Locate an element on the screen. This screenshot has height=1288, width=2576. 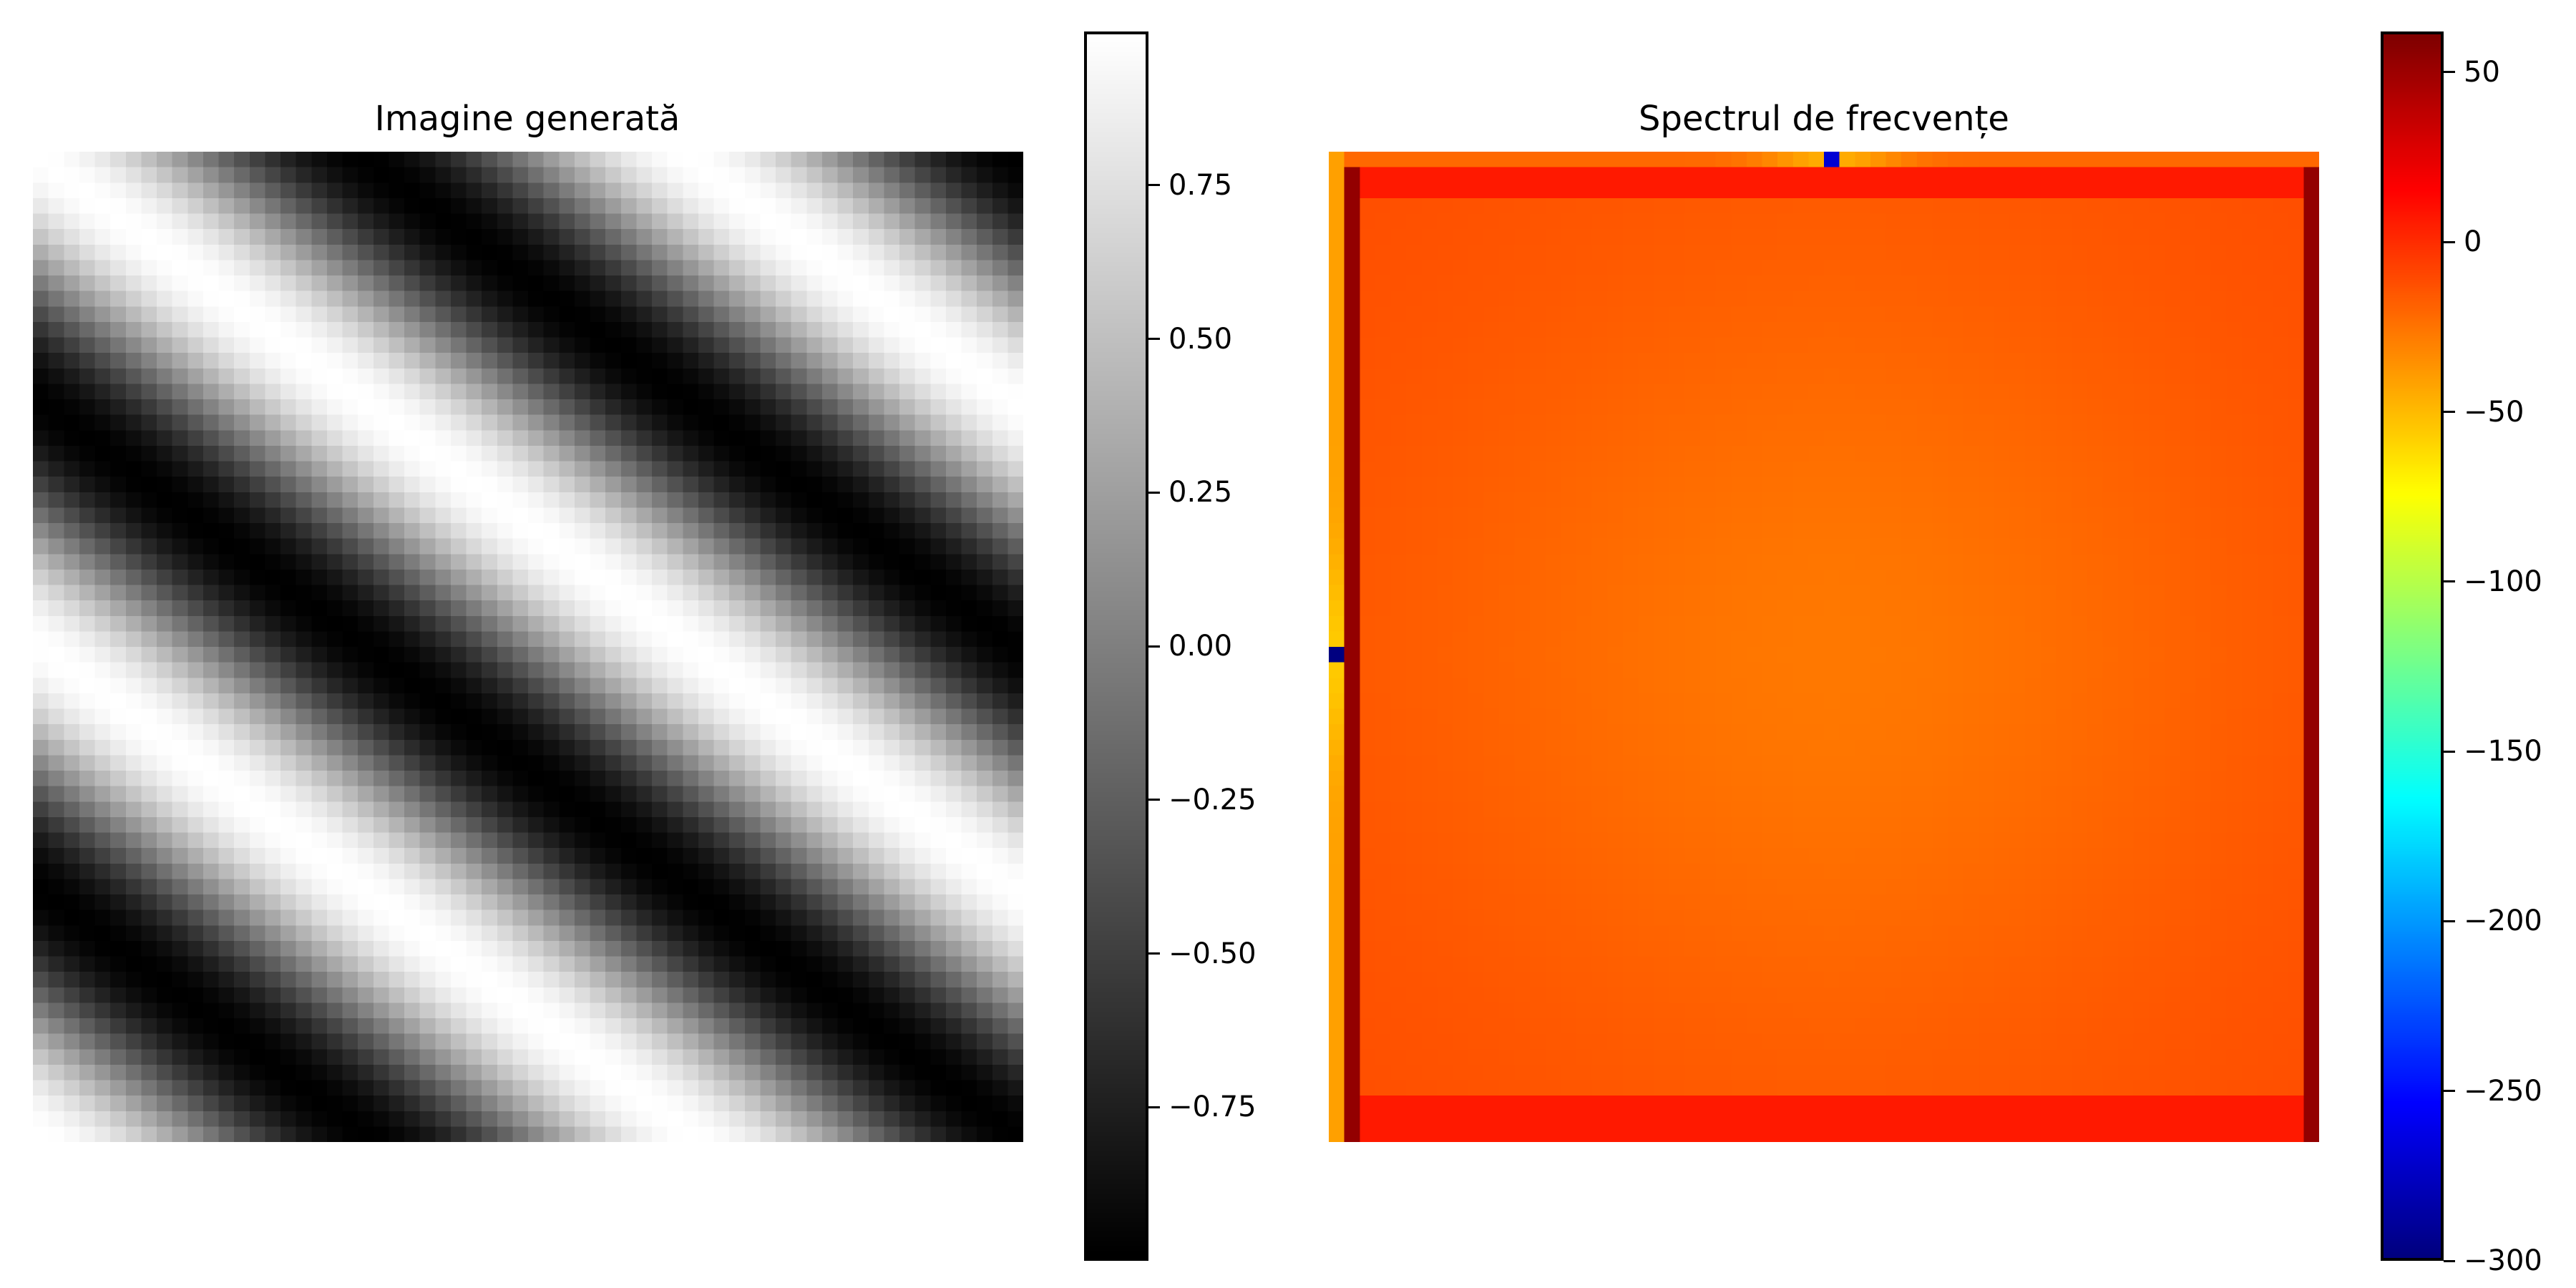
colorbar-tick-label: −0.25 is located at coordinates (1213, 799).